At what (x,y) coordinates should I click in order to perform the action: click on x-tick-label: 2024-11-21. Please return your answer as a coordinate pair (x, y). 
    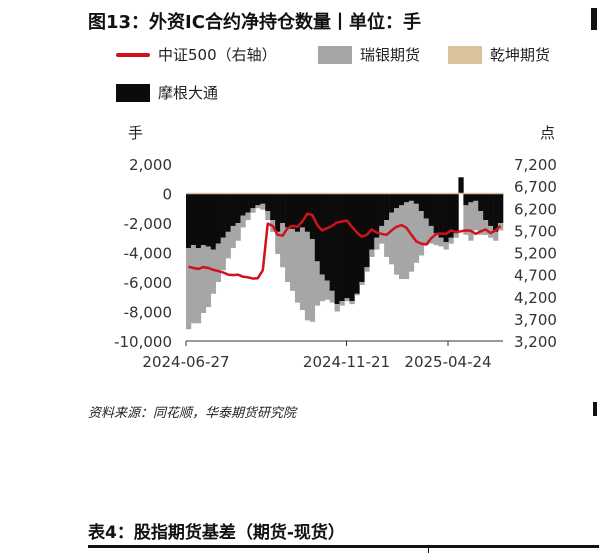
    Looking at the image, I should click on (346, 362).